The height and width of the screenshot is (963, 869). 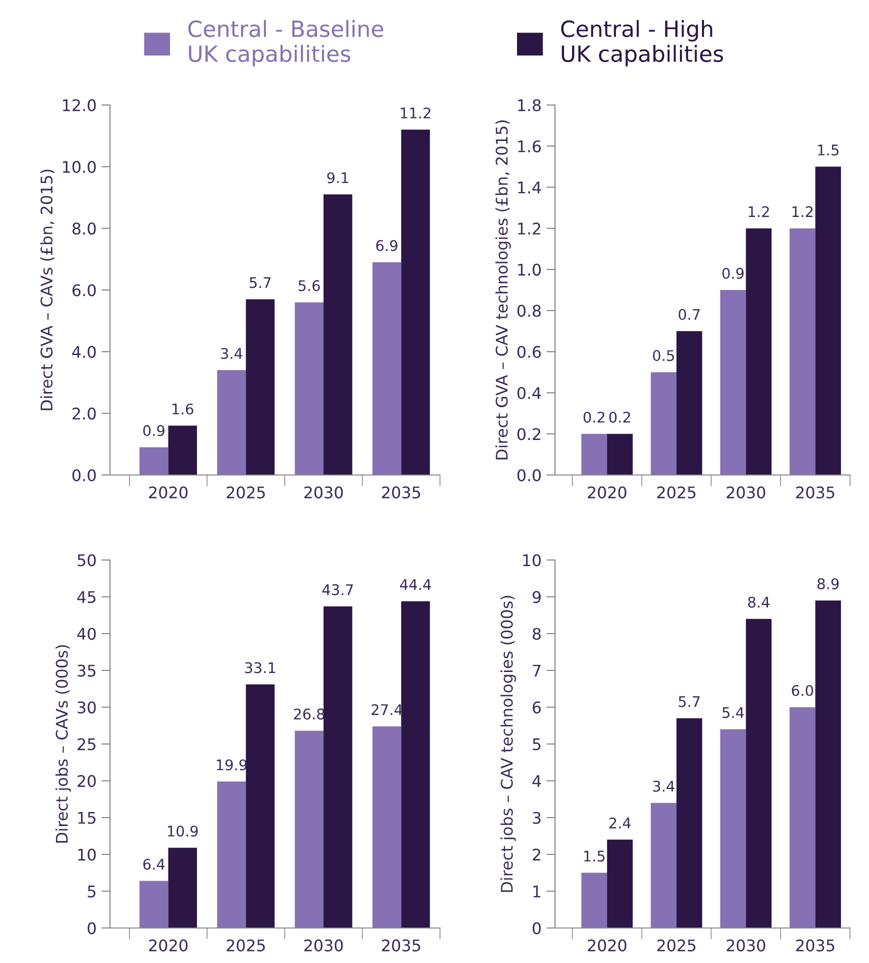 I want to click on y-tick-label: 0.2, so click(x=528, y=434).